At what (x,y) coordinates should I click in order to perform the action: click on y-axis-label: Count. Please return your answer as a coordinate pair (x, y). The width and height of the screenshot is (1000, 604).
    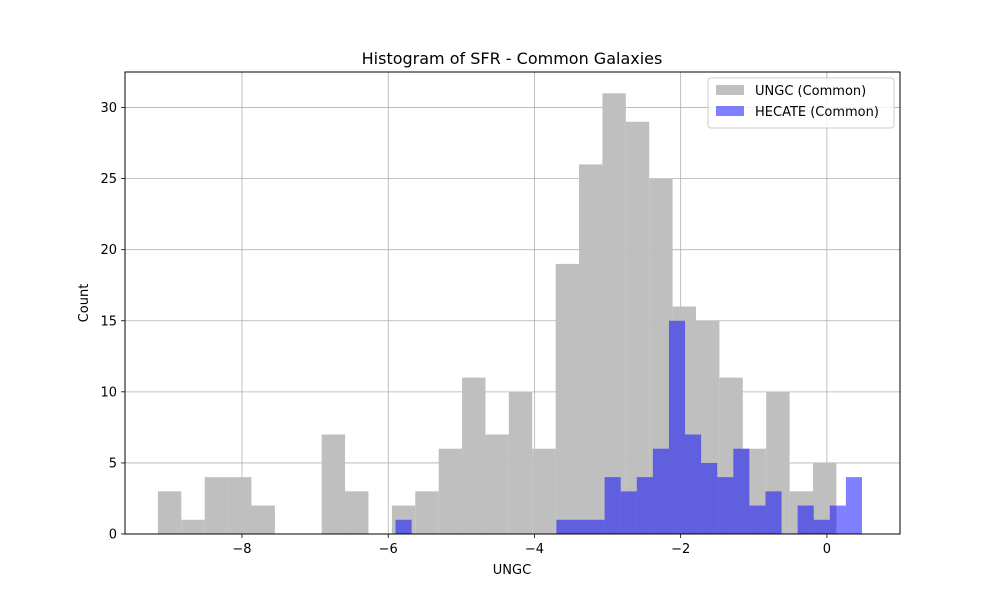
    Looking at the image, I should click on (84, 303).